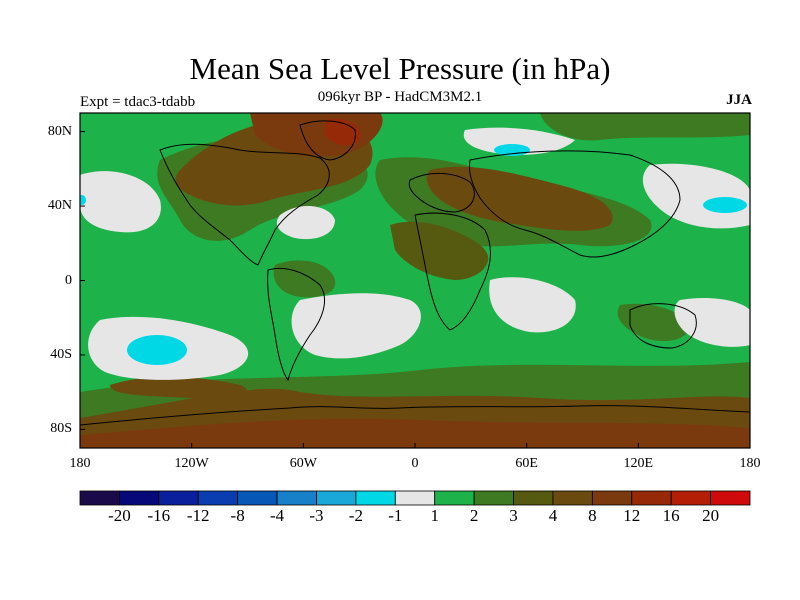  I want to click on field-west-edge-cyan, so click(83, 200).